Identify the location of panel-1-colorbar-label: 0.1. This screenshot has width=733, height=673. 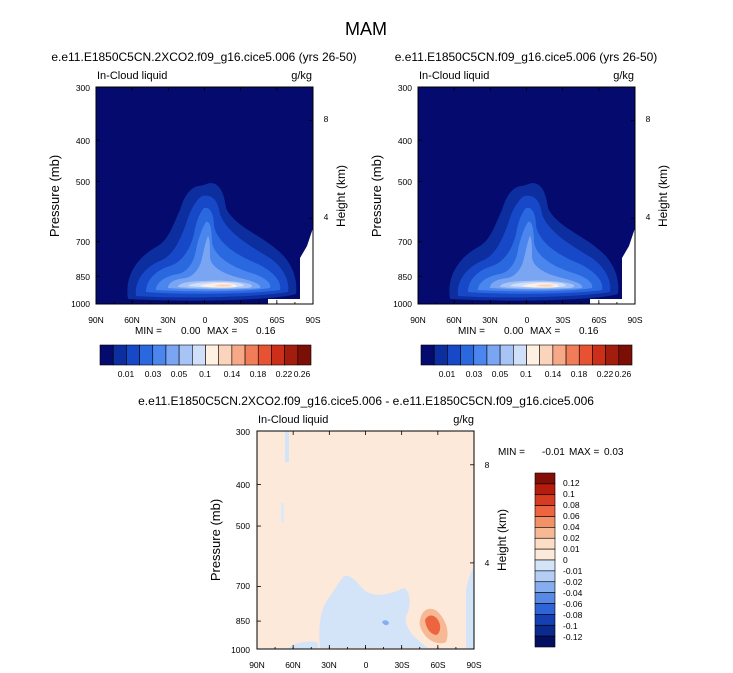
(205, 374).